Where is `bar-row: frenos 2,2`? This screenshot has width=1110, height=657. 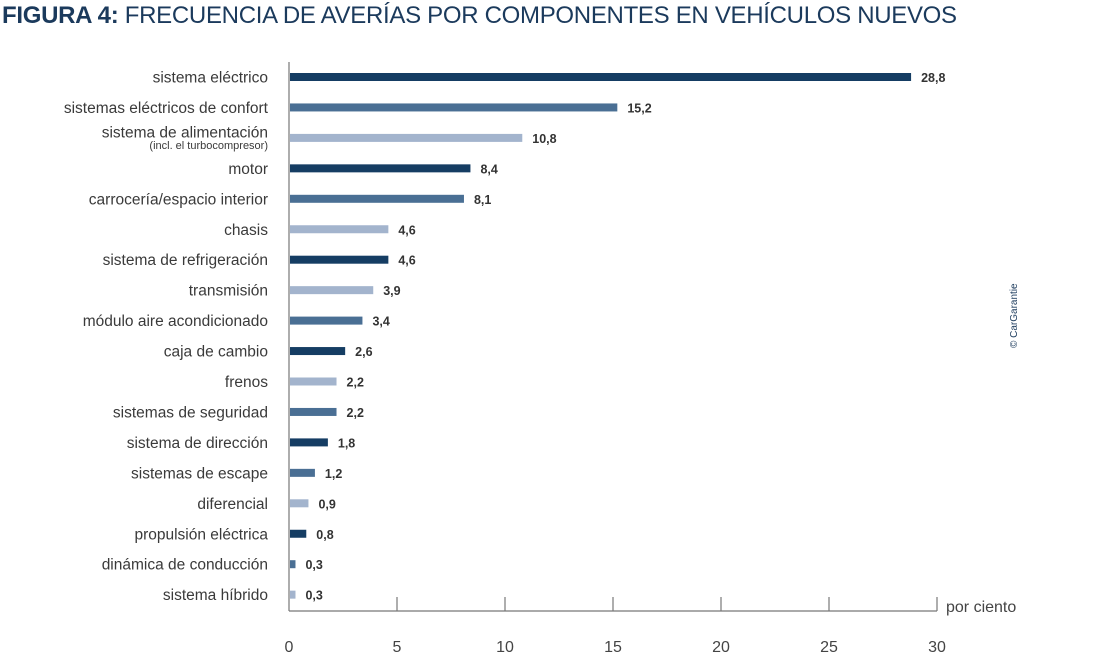 bar-row: frenos 2,2 is located at coordinates (294, 382).